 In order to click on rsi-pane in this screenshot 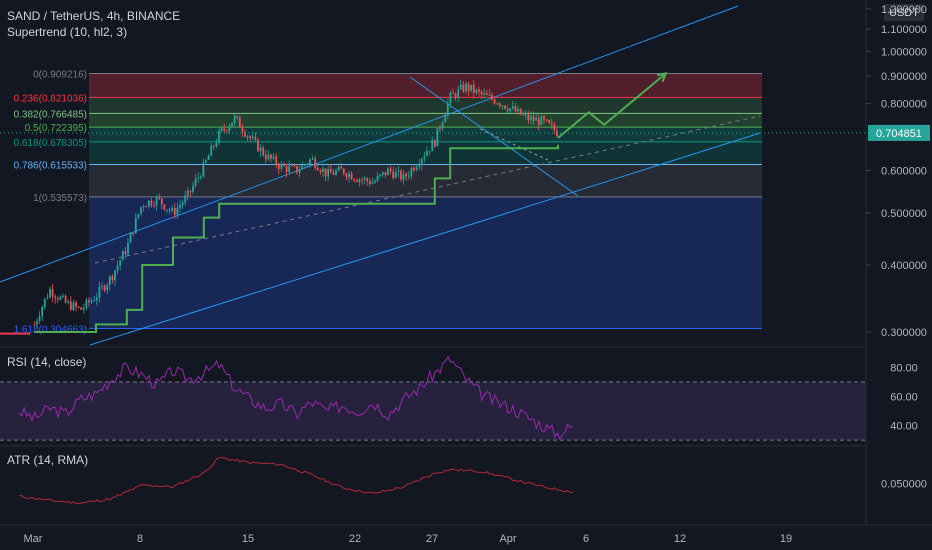, I will do `click(433, 398)`.